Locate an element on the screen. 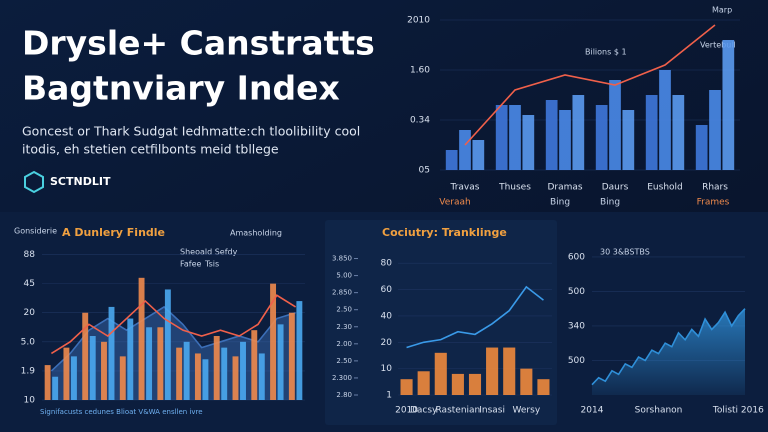 The height and width of the screenshot is (432, 768). y-tick-label: 88 is located at coordinates (30, 255).